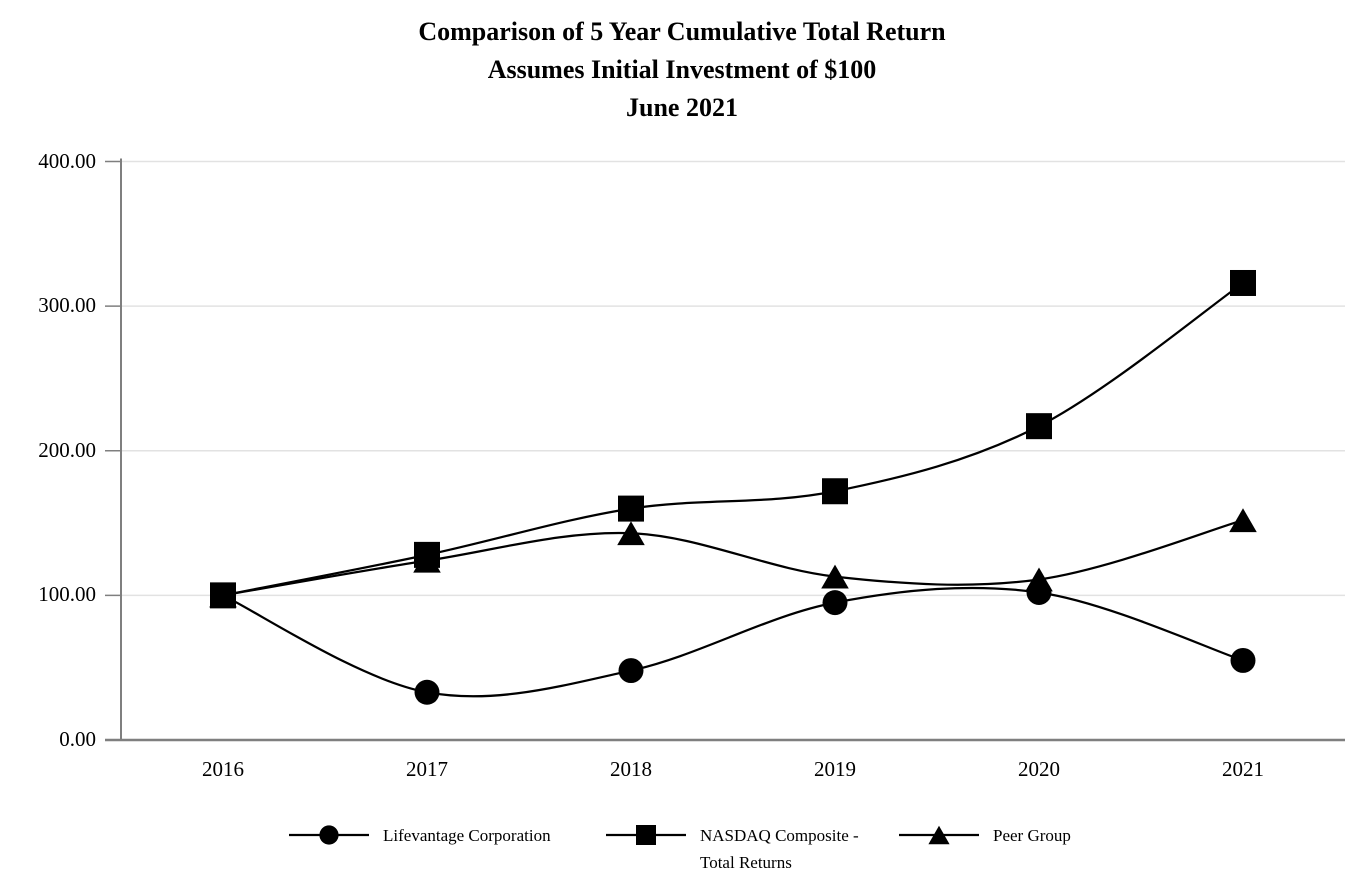 This screenshot has width=1364, height=896. I want to click on data-point-triangle-2020, so click(1039, 579).